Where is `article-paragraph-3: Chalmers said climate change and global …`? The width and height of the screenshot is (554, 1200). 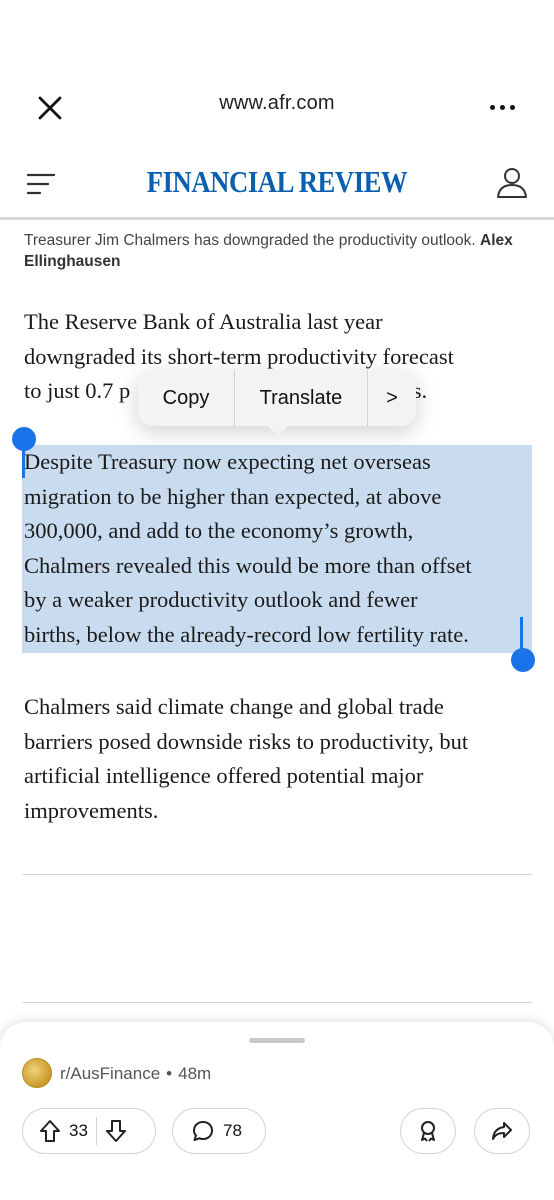 article-paragraph-3: Chalmers said climate change and global … is located at coordinates (279, 759).